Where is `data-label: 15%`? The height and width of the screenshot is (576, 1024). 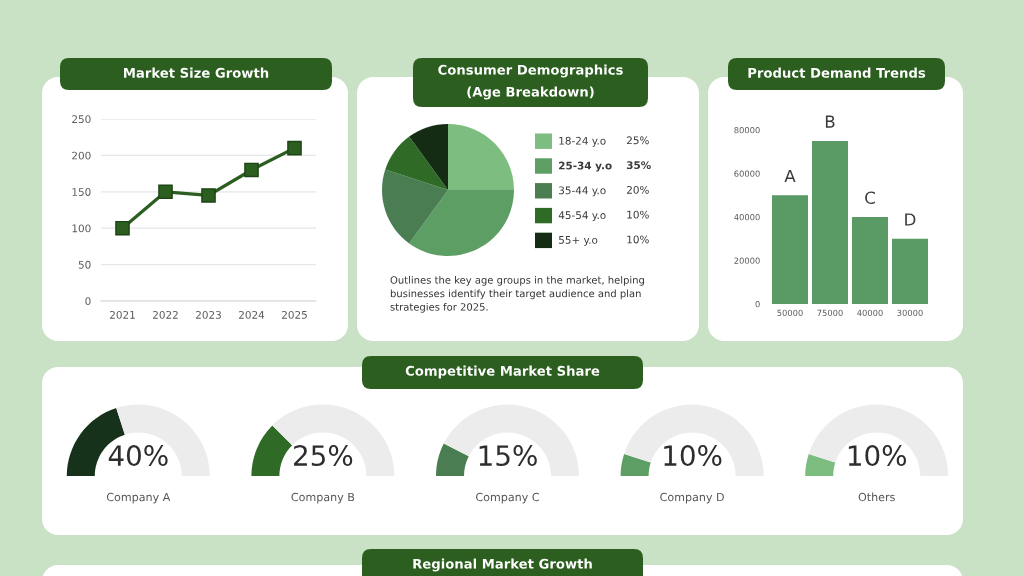 data-label: 15% is located at coordinates (508, 456).